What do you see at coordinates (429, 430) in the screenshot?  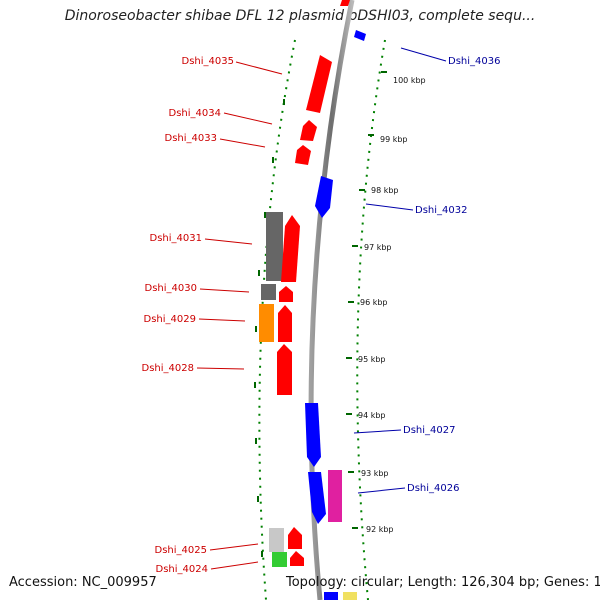 I see `gene-label-dshi-4027: Dshi_4027` at bounding box center [429, 430].